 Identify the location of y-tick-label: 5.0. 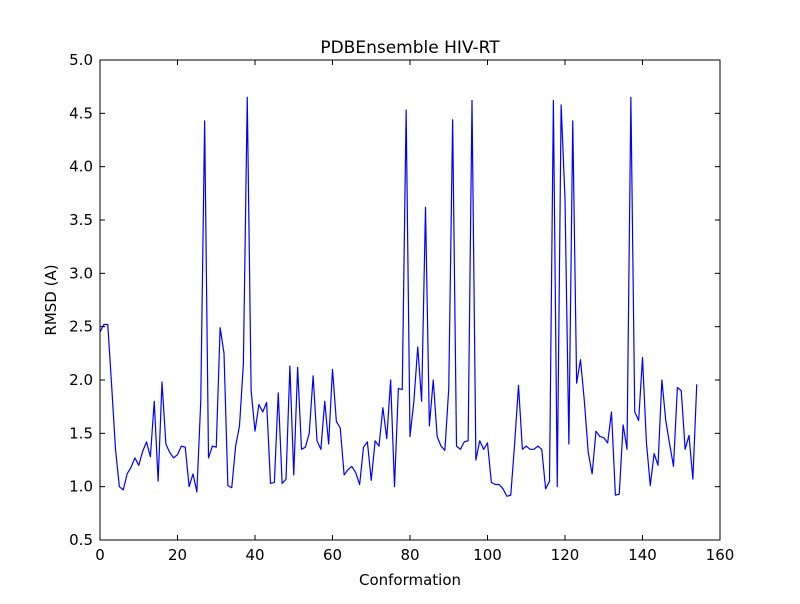
(81, 60).